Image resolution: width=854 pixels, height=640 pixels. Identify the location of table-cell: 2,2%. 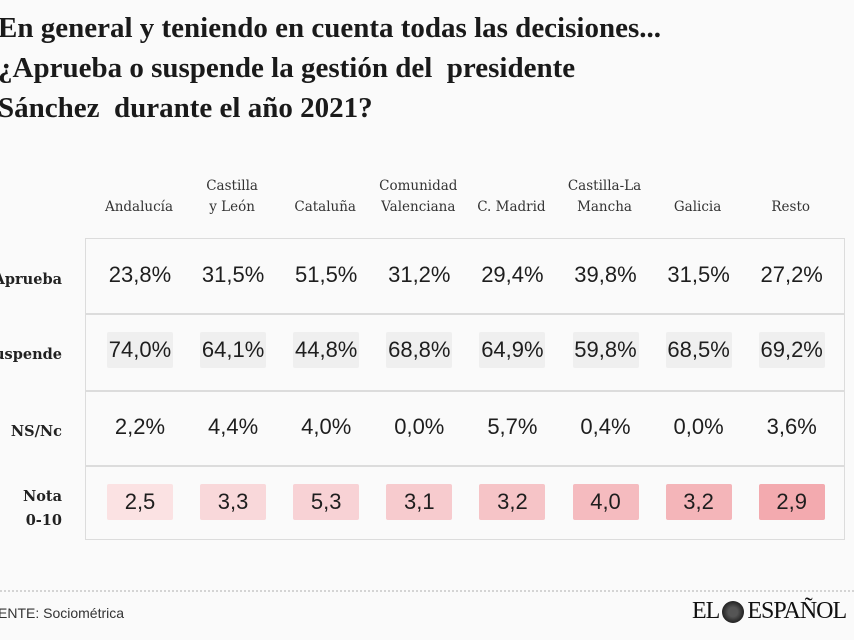
(140, 426).